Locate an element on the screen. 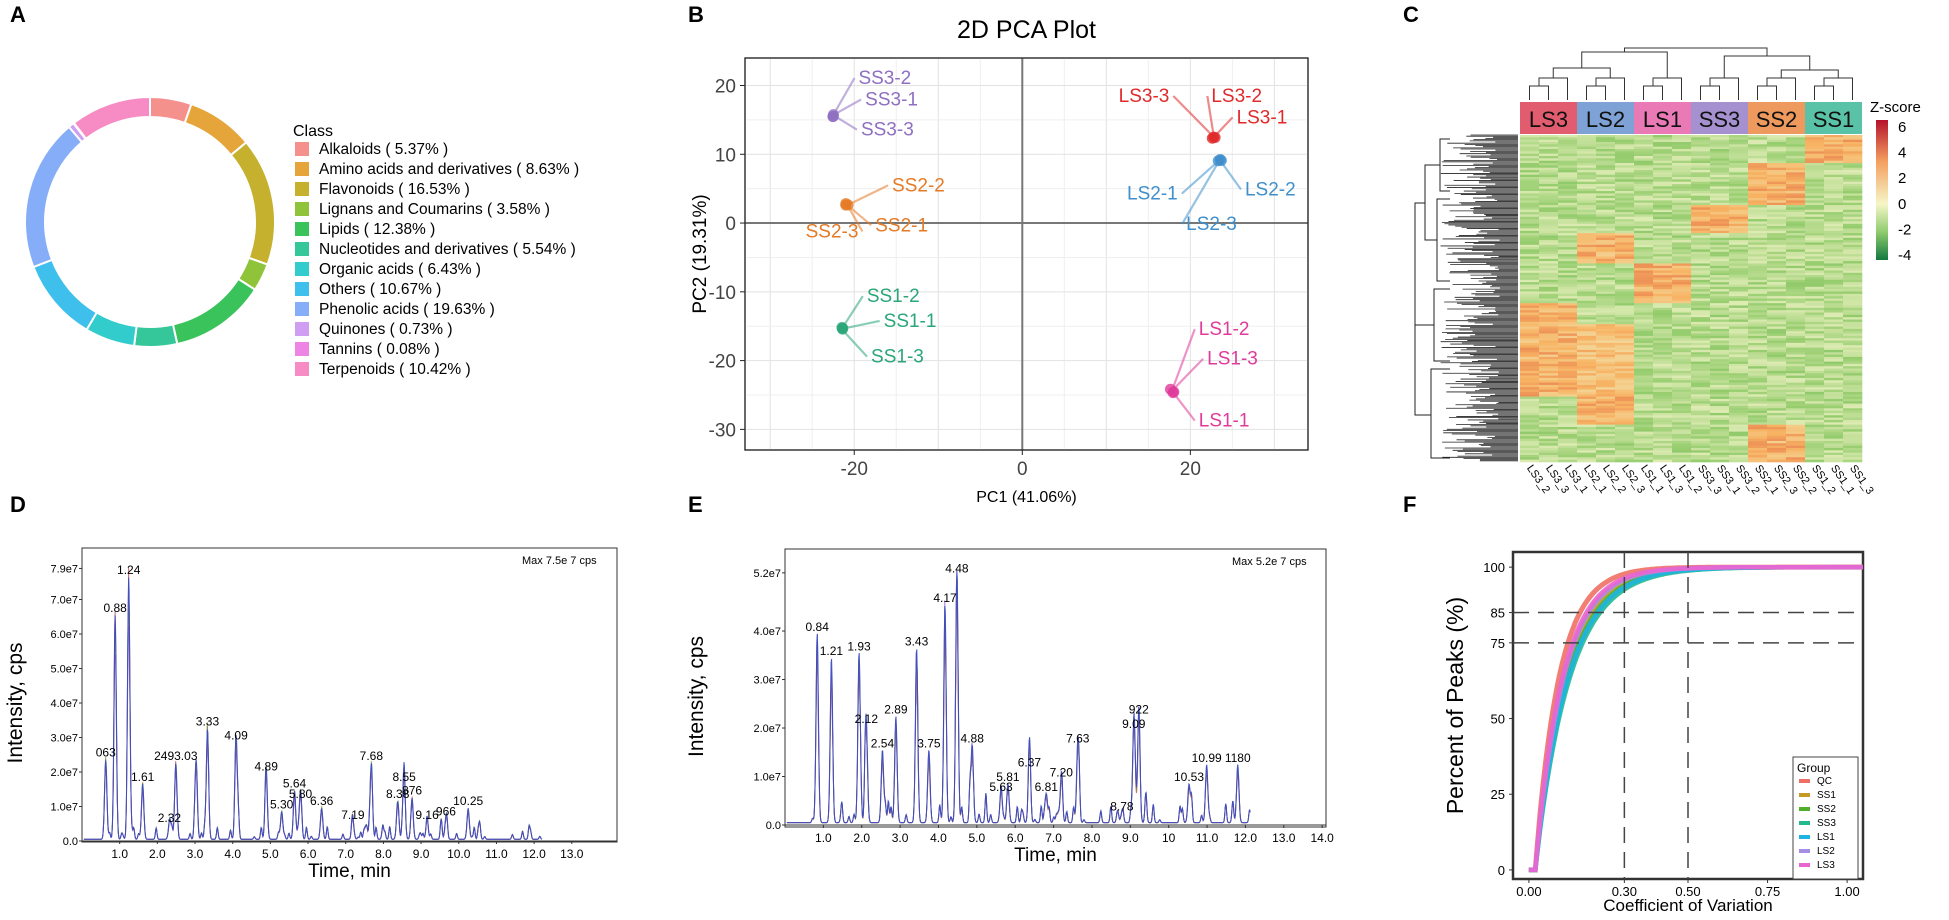 This screenshot has height=920, width=1949. pca-frame is located at coordinates (1026, 254).